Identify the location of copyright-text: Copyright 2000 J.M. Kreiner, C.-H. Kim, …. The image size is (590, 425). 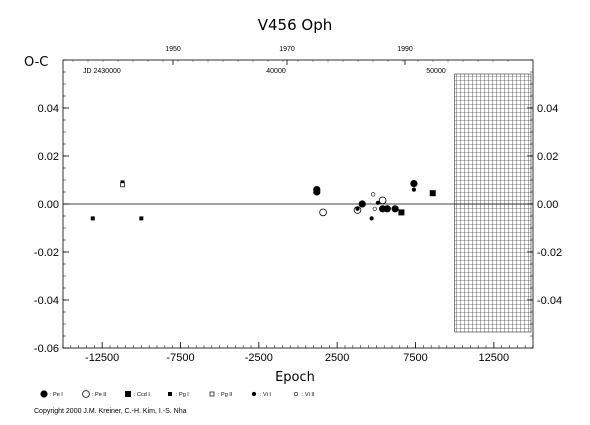
(110, 411).